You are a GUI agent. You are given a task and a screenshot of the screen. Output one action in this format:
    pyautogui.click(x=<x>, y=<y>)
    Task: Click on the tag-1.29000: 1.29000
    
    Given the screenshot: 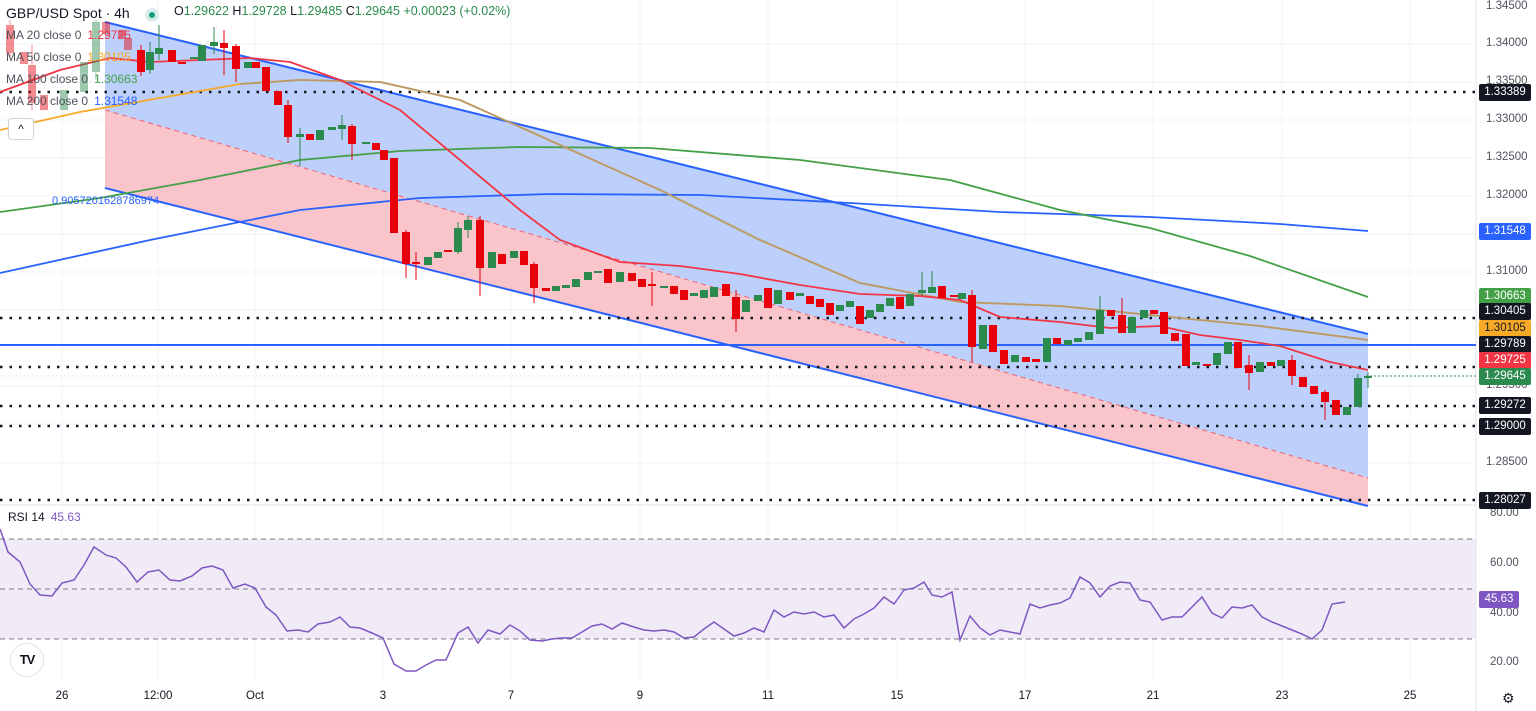 What is the action you would take?
    pyautogui.click(x=1505, y=426)
    